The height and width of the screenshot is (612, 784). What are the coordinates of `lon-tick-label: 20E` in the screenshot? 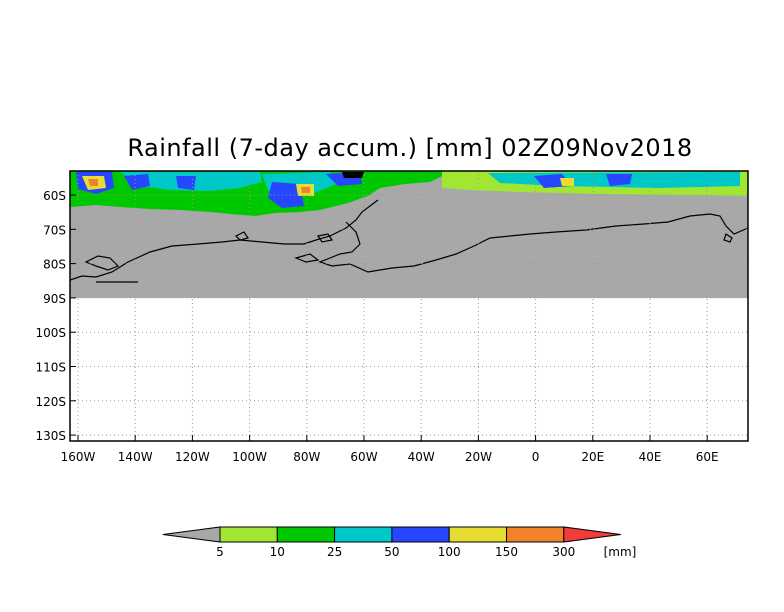 It's located at (592, 457).